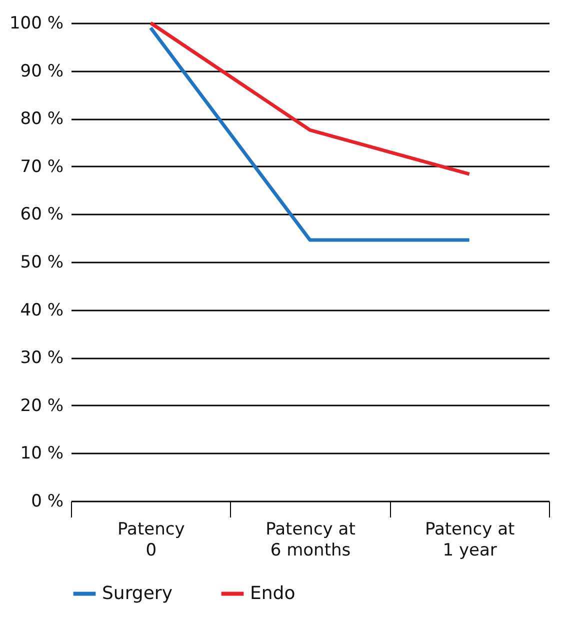 The height and width of the screenshot is (629, 580). What do you see at coordinates (151, 540) in the screenshot?
I see `x-tick-label: Patency 0` at bounding box center [151, 540].